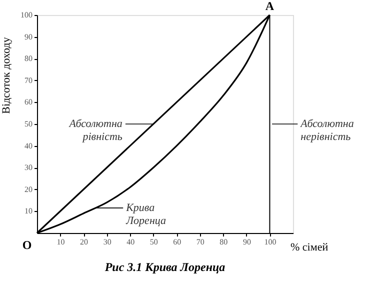  What do you see at coordinates (146, 214) in the screenshot?
I see `legend-label: Крива Лоренца` at bounding box center [146, 214].